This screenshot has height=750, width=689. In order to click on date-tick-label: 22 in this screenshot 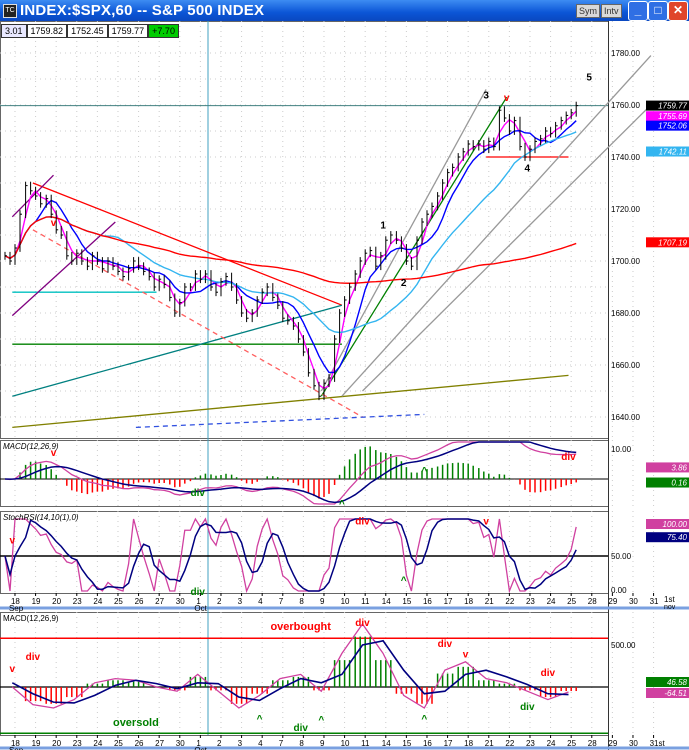, I will do `click(509, 743)`.